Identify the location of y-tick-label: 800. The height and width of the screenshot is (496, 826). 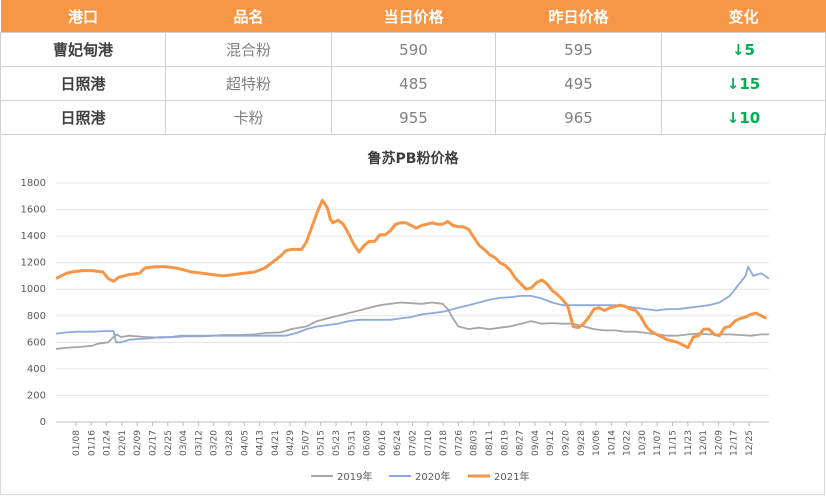
(36, 316).